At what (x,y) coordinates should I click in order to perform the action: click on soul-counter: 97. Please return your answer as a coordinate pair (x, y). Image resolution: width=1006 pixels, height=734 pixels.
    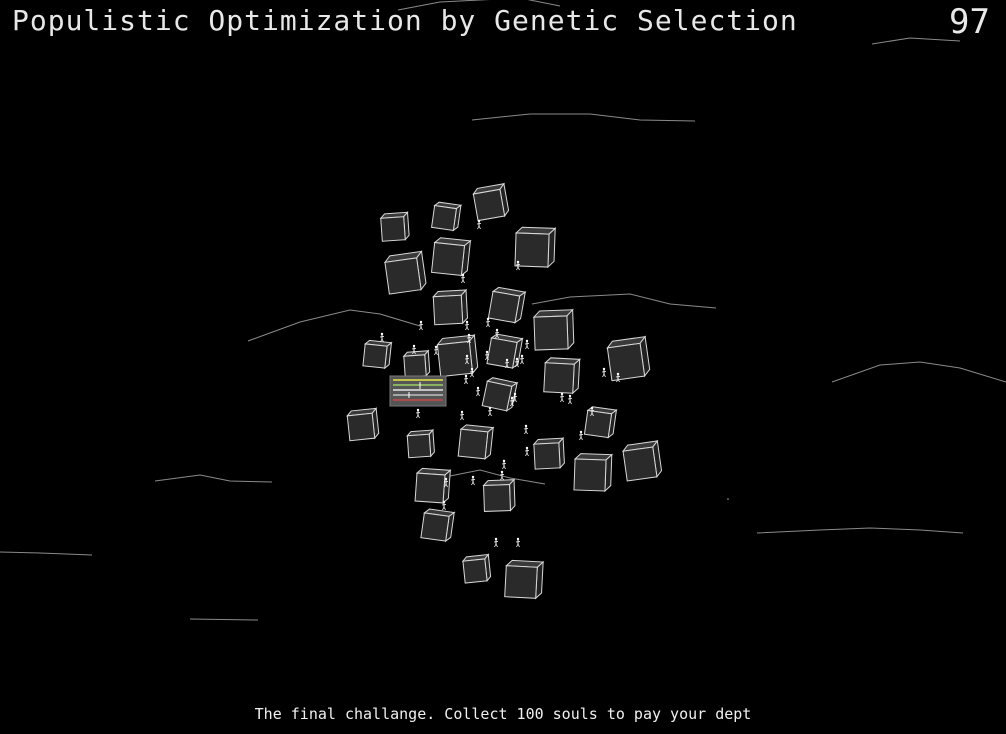
    Looking at the image, I should click on (969, 22).